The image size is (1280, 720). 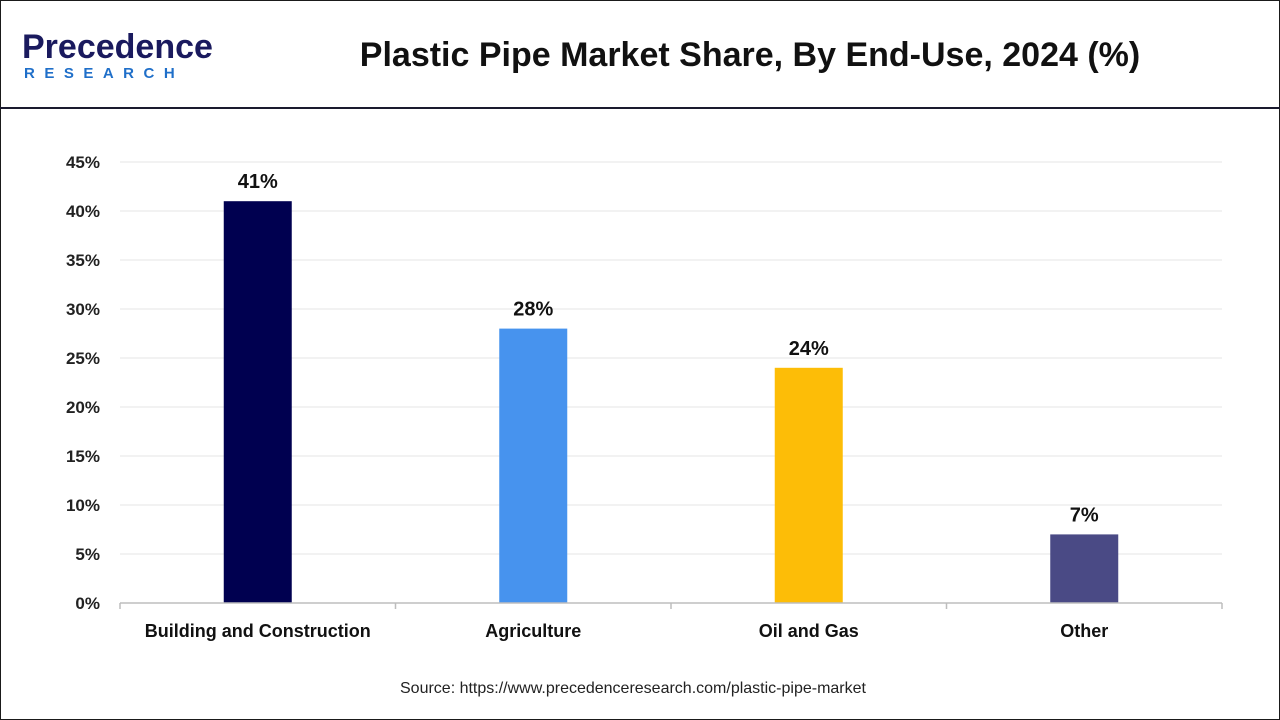 I want to click on data-label: 7%, so click(x=1084, y=515).